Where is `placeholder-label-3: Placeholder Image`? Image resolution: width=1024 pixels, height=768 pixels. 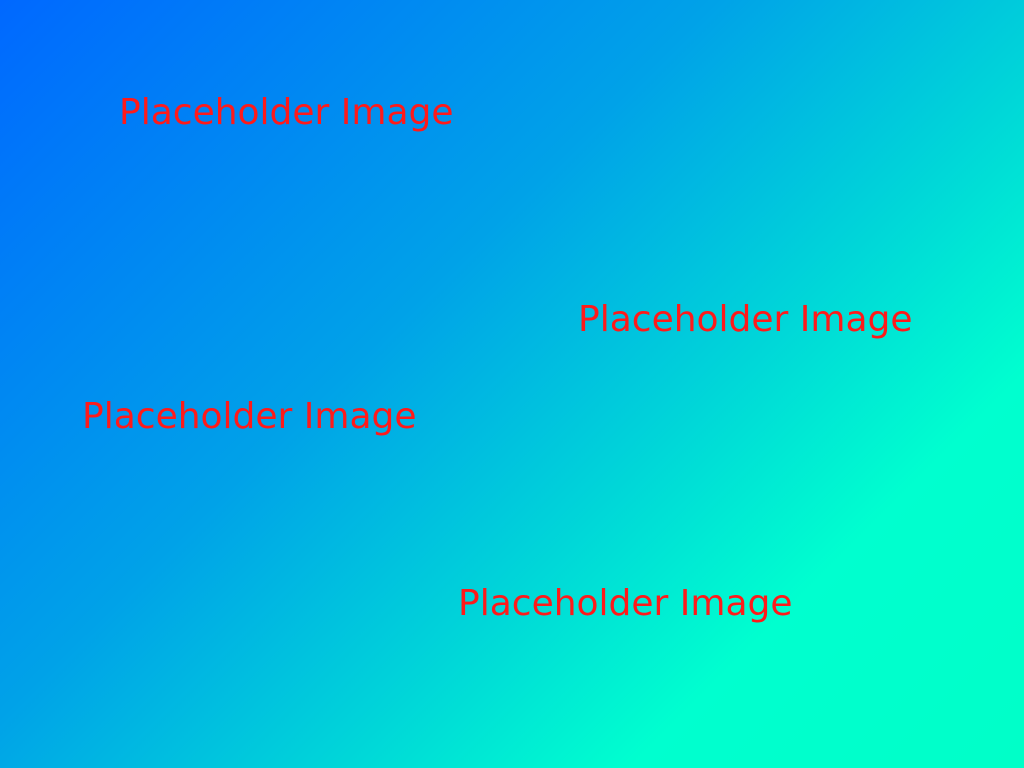 placeholder-label-3: Placeholder Image is located at coordinates (249, 416).